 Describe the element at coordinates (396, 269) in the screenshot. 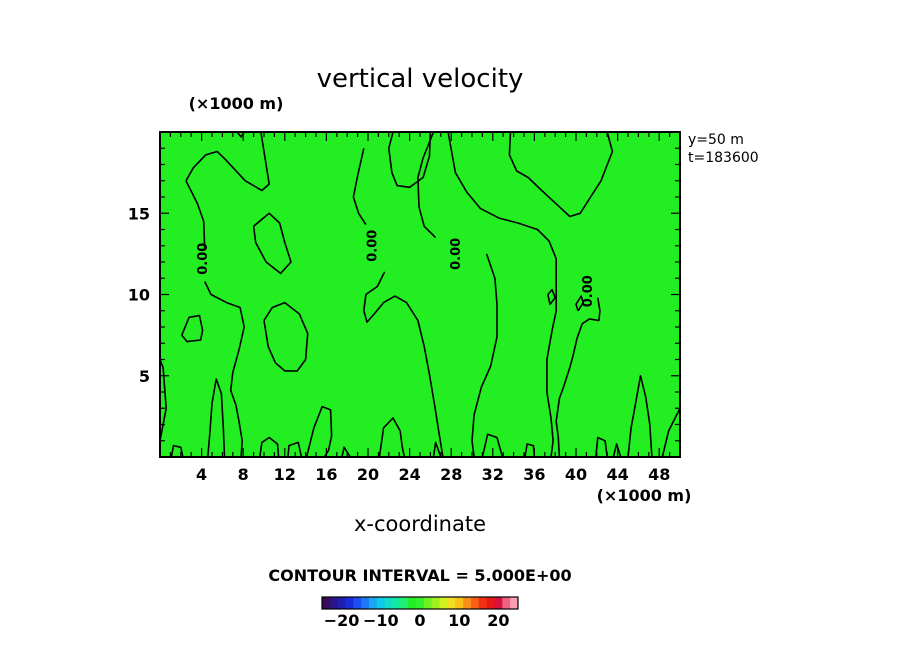

I see `contour-labels: 0.00 0.00 0.00 0.00` at that location.